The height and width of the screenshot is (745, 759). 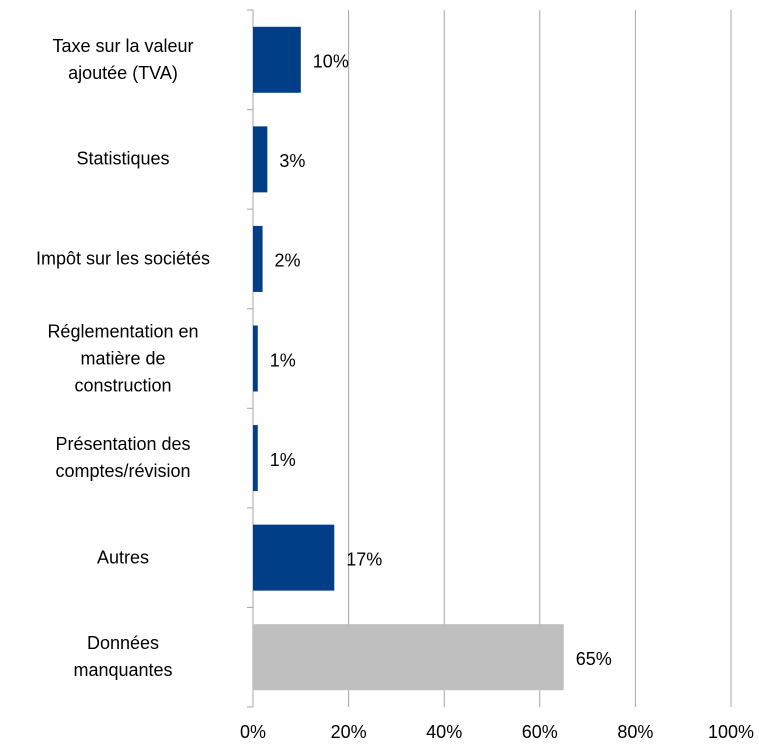 What do you see at coordinates (444, 732) in the screenshot?
I see `x-tick-label: 40%` at bounding box center [444, 732].